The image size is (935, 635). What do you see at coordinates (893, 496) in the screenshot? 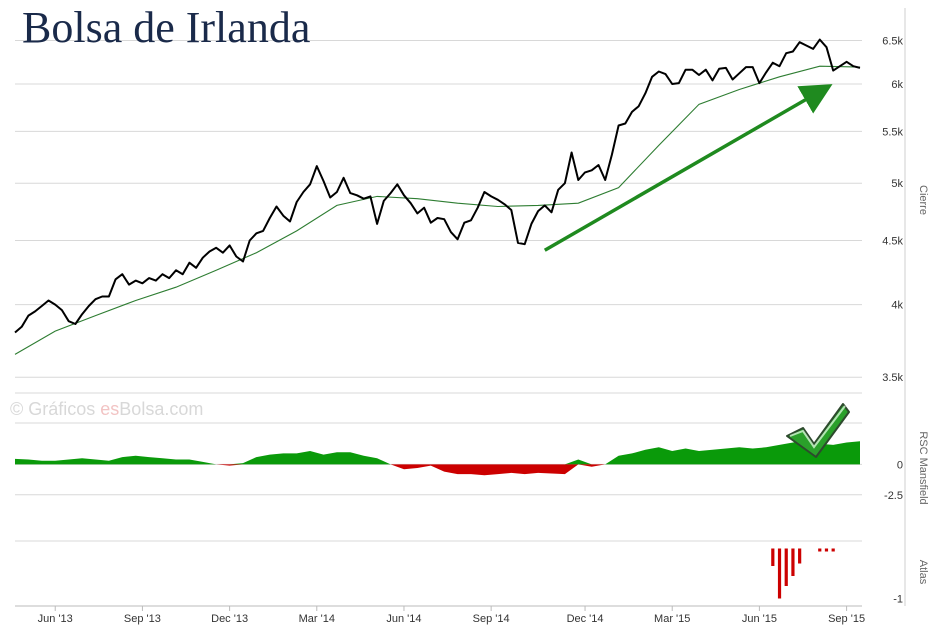
I see `rsc-y-tick-label: -2.5` at bounding box center [893, 496].